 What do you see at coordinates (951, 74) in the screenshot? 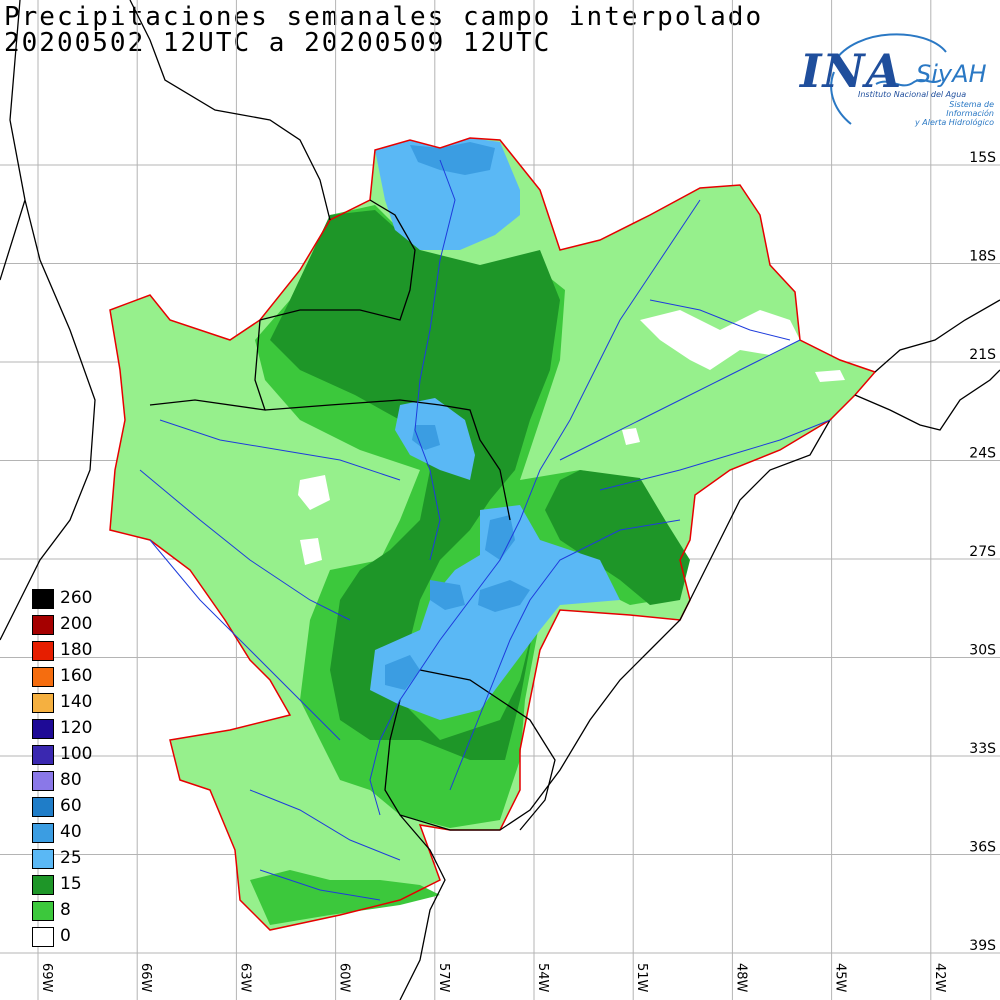
I see `logo-siyah-text: SiyAH` at bounding box center [951, 74].